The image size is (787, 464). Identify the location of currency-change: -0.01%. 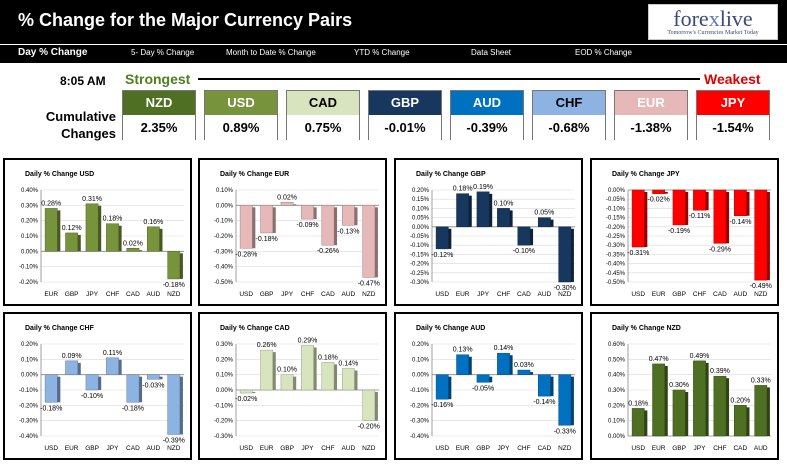
(405, 128).